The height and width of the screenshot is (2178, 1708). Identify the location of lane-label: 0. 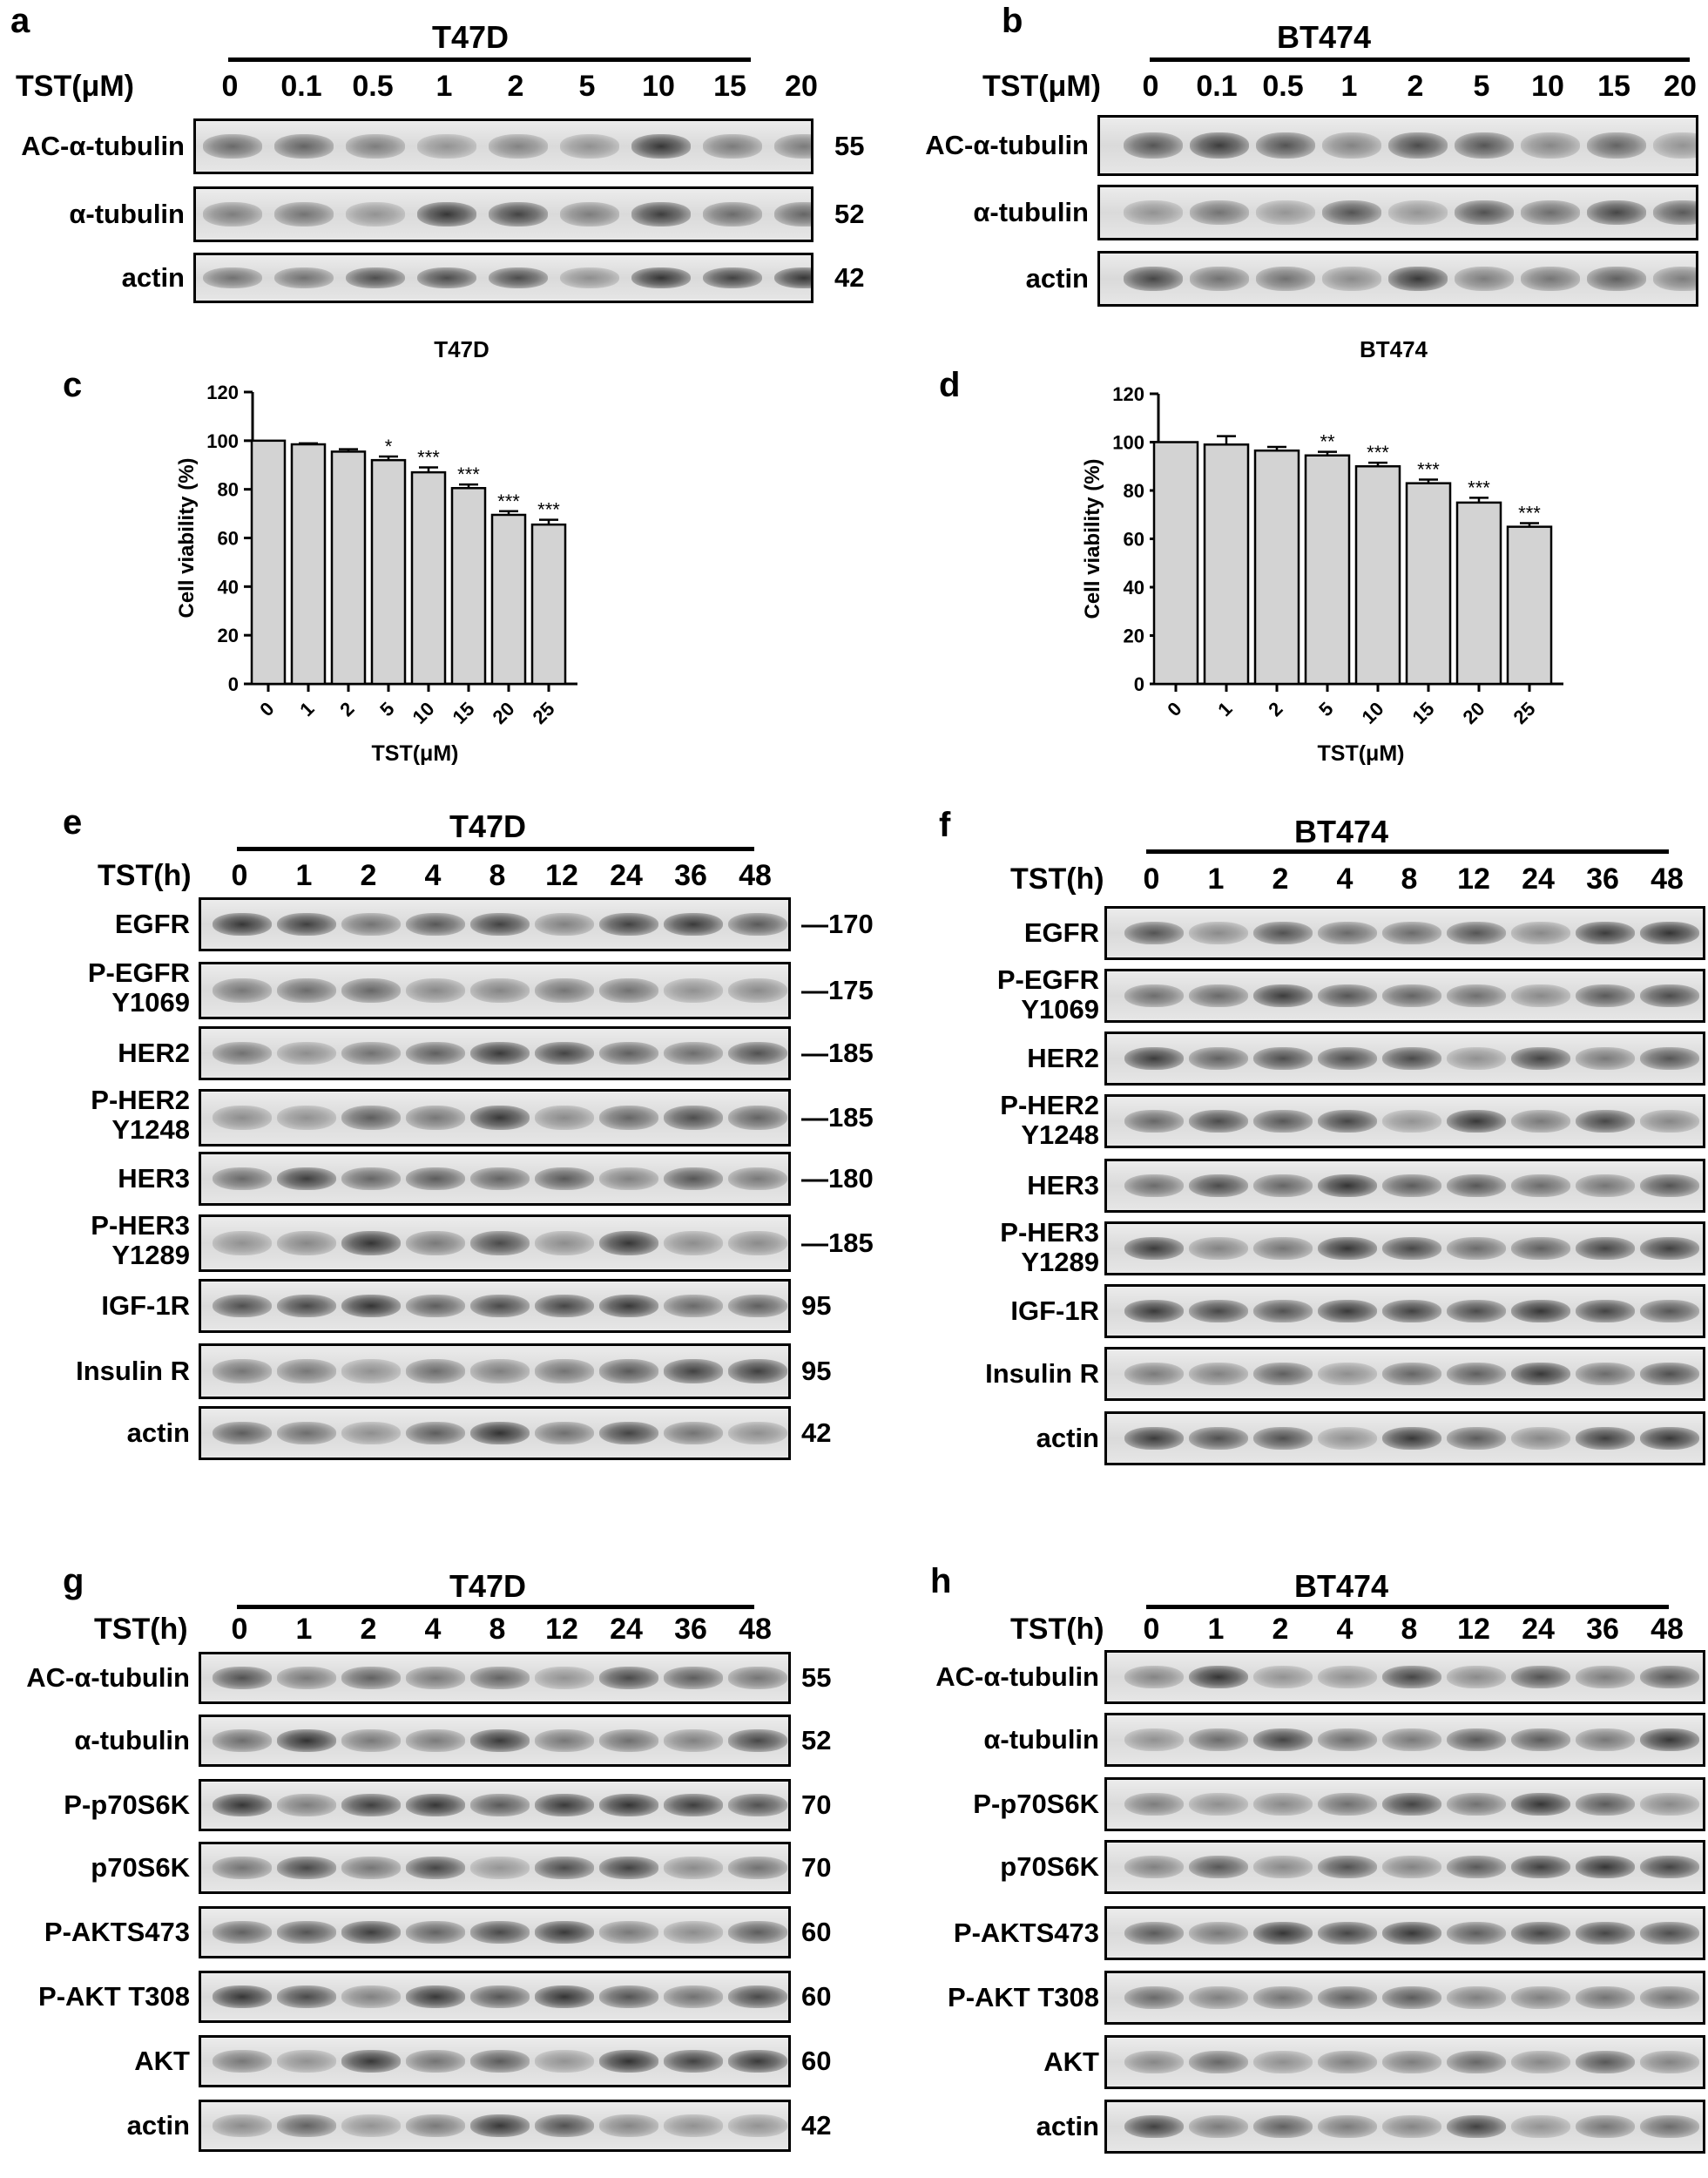
(239, 875).